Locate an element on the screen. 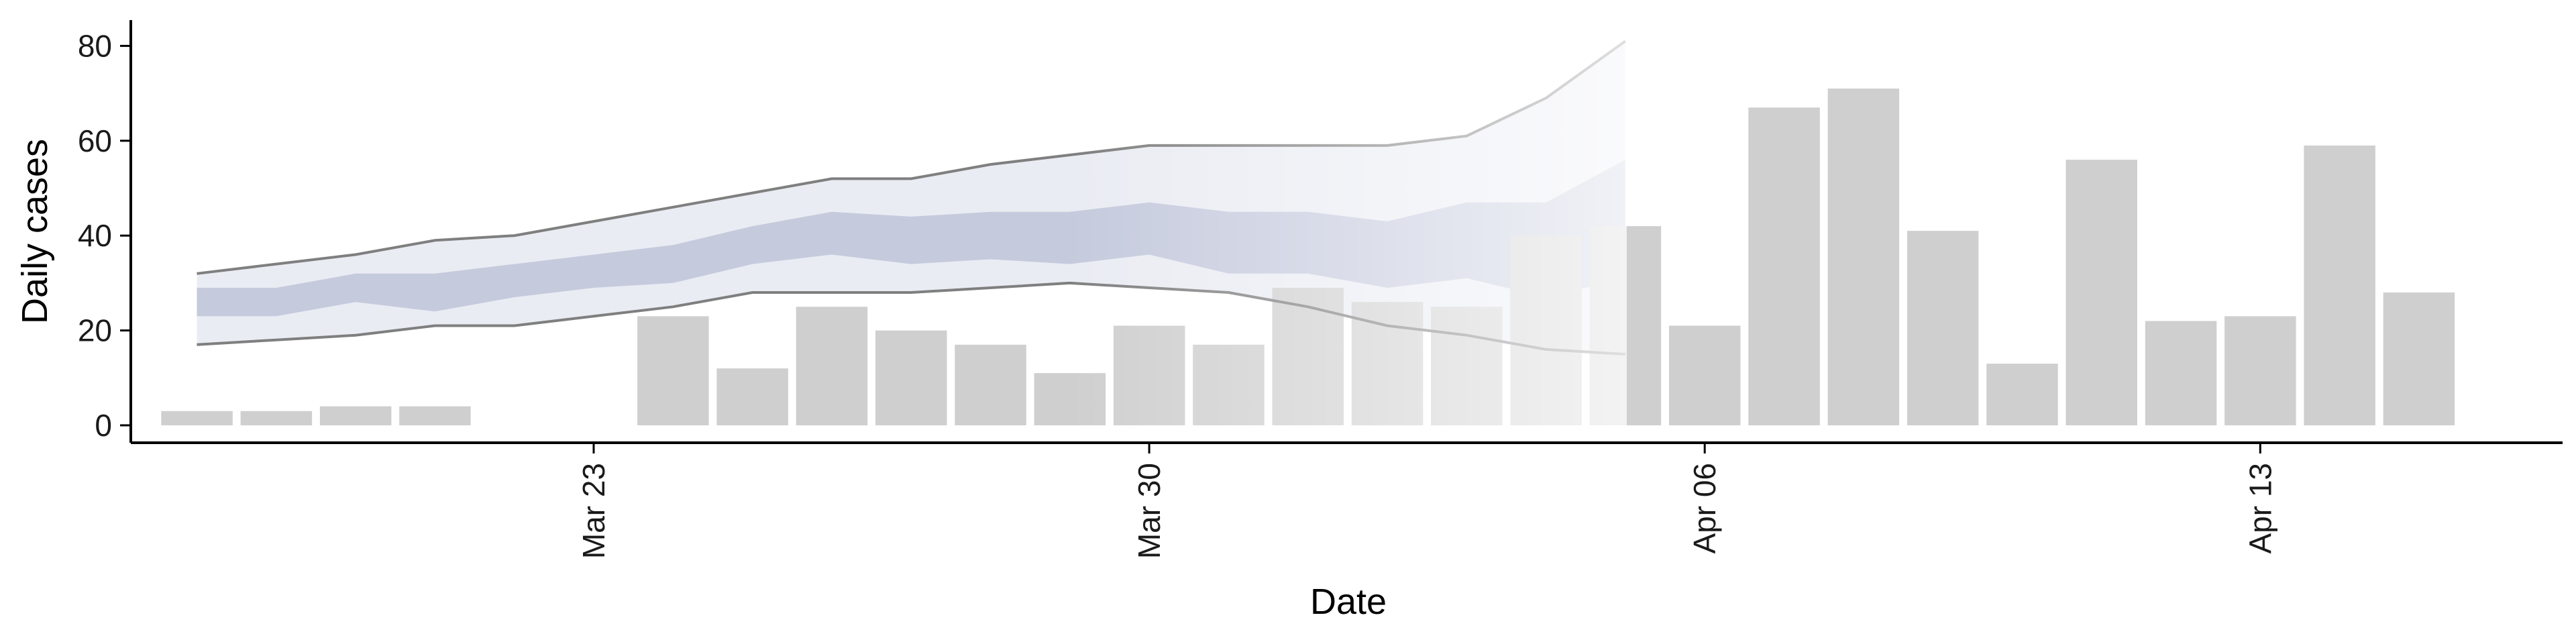 This screenshot has width=2576, height=644. x-tick-label: Apr 13 is located at coordinates (2260, 508).